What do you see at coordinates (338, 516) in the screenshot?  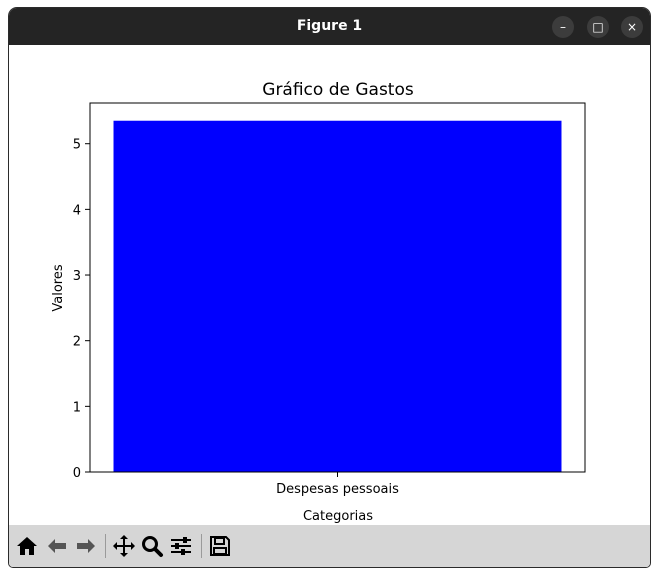 I see `x-axis-label: Categorias` at bounding box center [338, 516].